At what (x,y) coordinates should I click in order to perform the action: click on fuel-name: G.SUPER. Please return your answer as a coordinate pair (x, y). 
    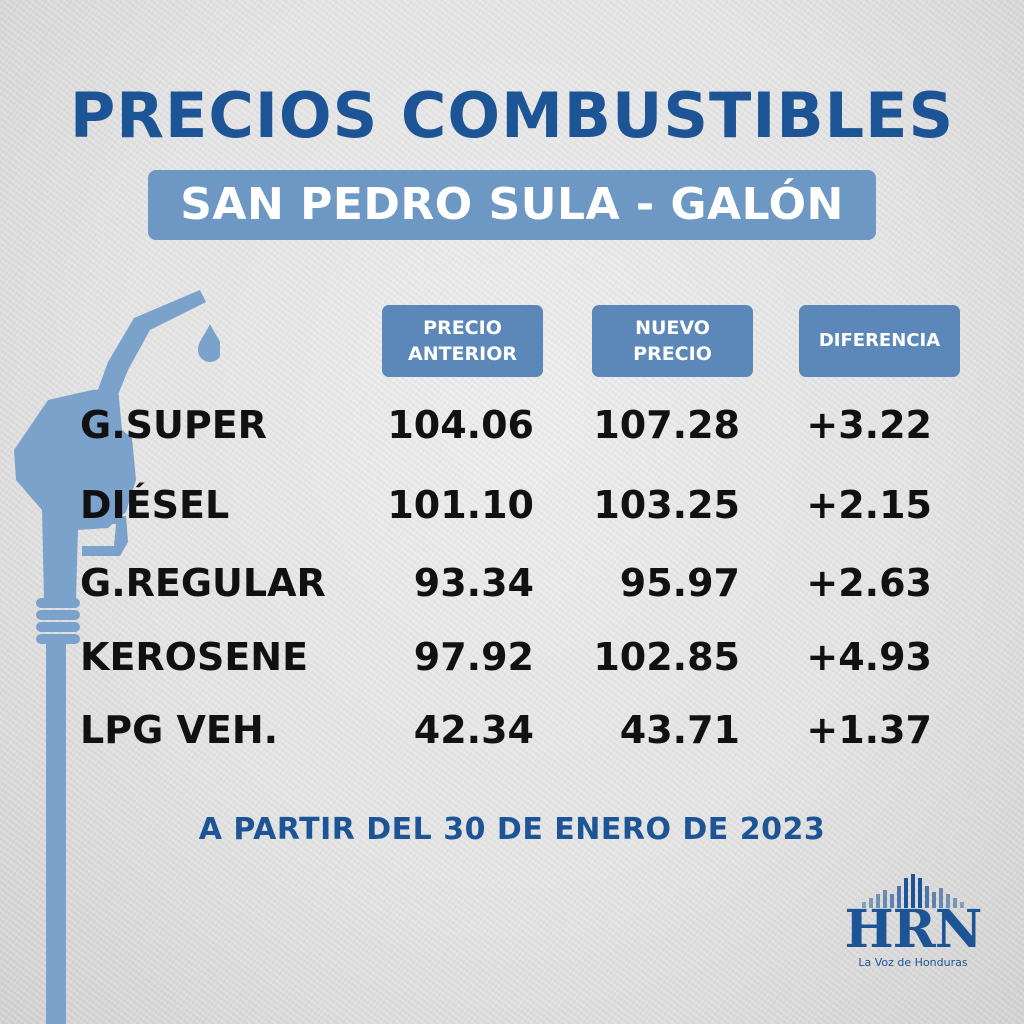
    Looking at the image, I should click on (173, 425).